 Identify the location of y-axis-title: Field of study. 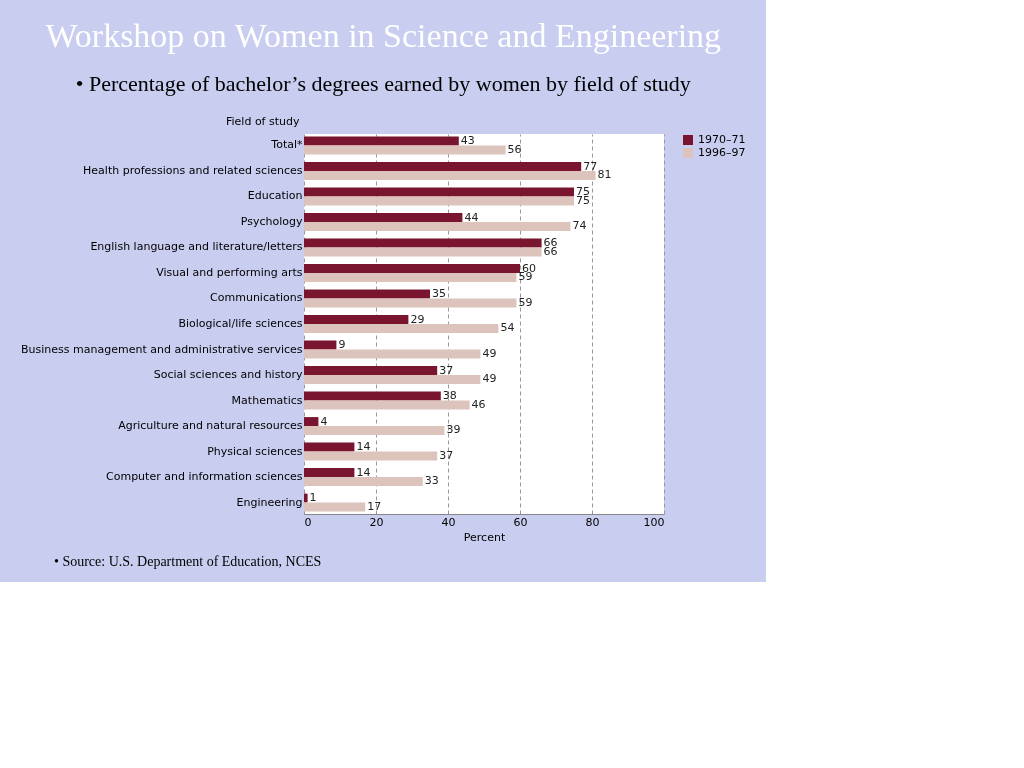
(263, 121).